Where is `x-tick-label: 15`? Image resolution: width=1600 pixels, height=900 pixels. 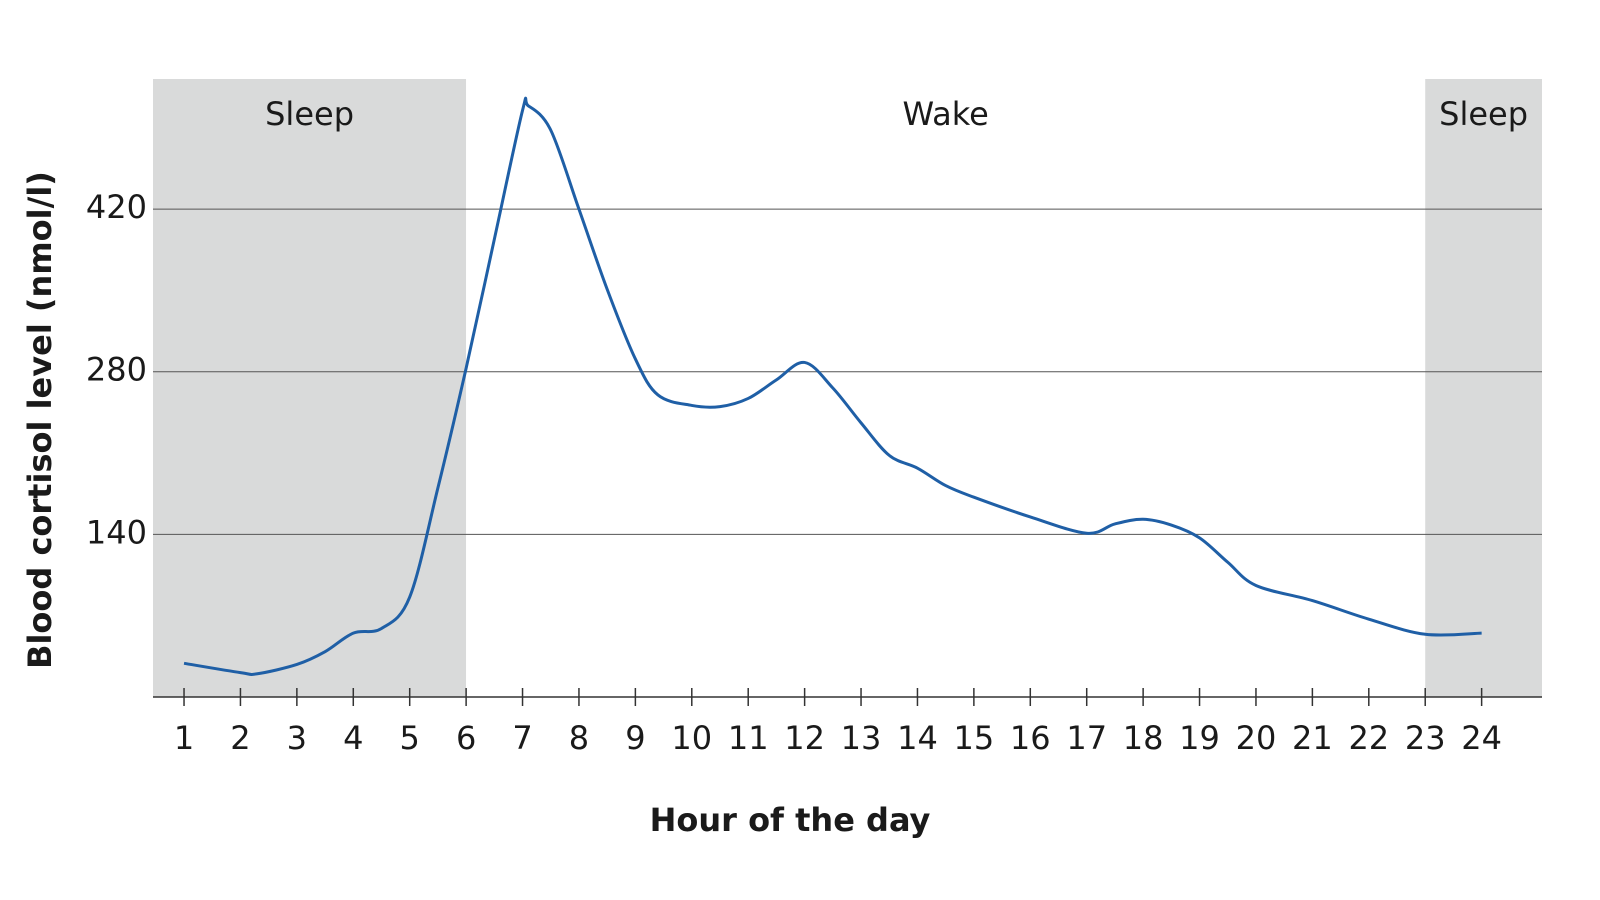
x-tick-label: 15 is located at coordinates (974, 738).